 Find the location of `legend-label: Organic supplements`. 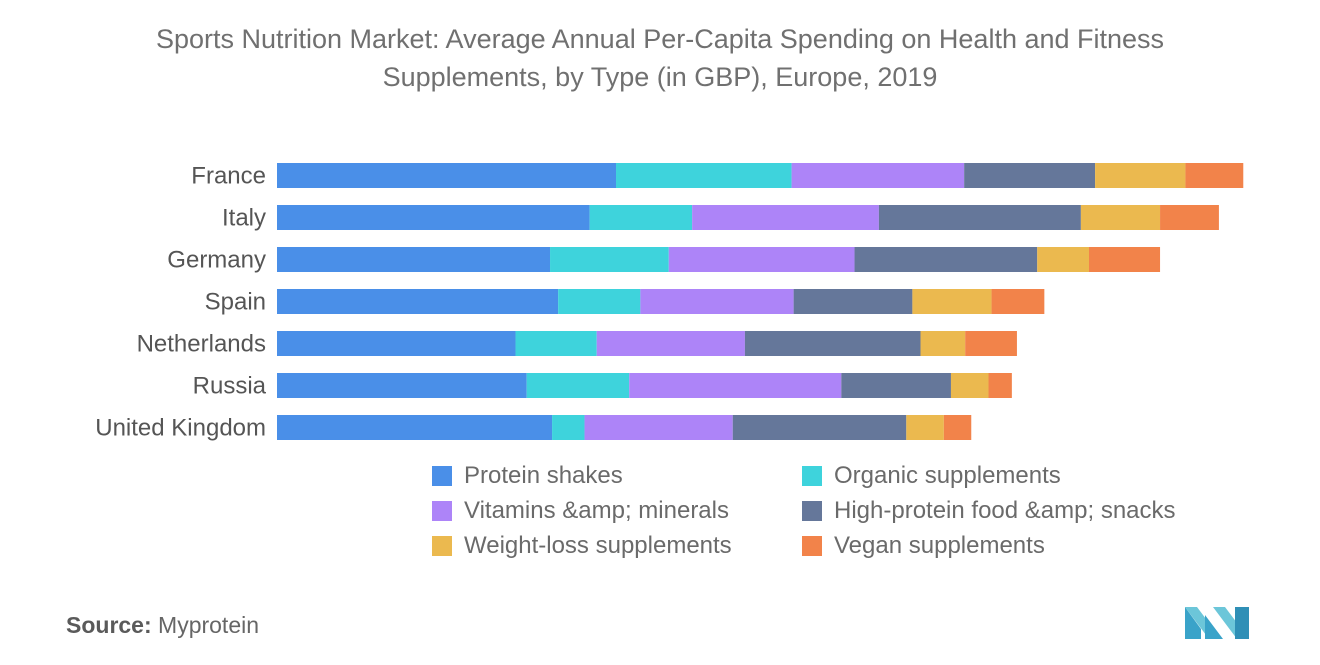

legend-label: Organic supplements is located at coordinates (947, 475).